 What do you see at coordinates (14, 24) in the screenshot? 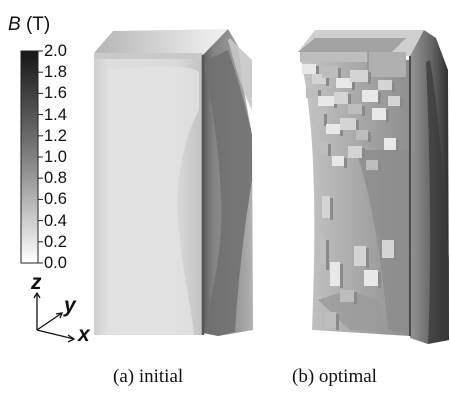
I see `colorbar-symbol: B` at bounding box center [14, 24].